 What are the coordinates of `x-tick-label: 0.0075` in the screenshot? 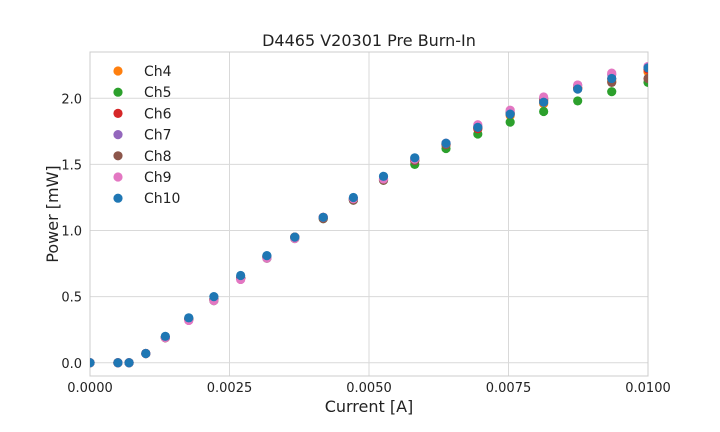 It's located at (509, 388).